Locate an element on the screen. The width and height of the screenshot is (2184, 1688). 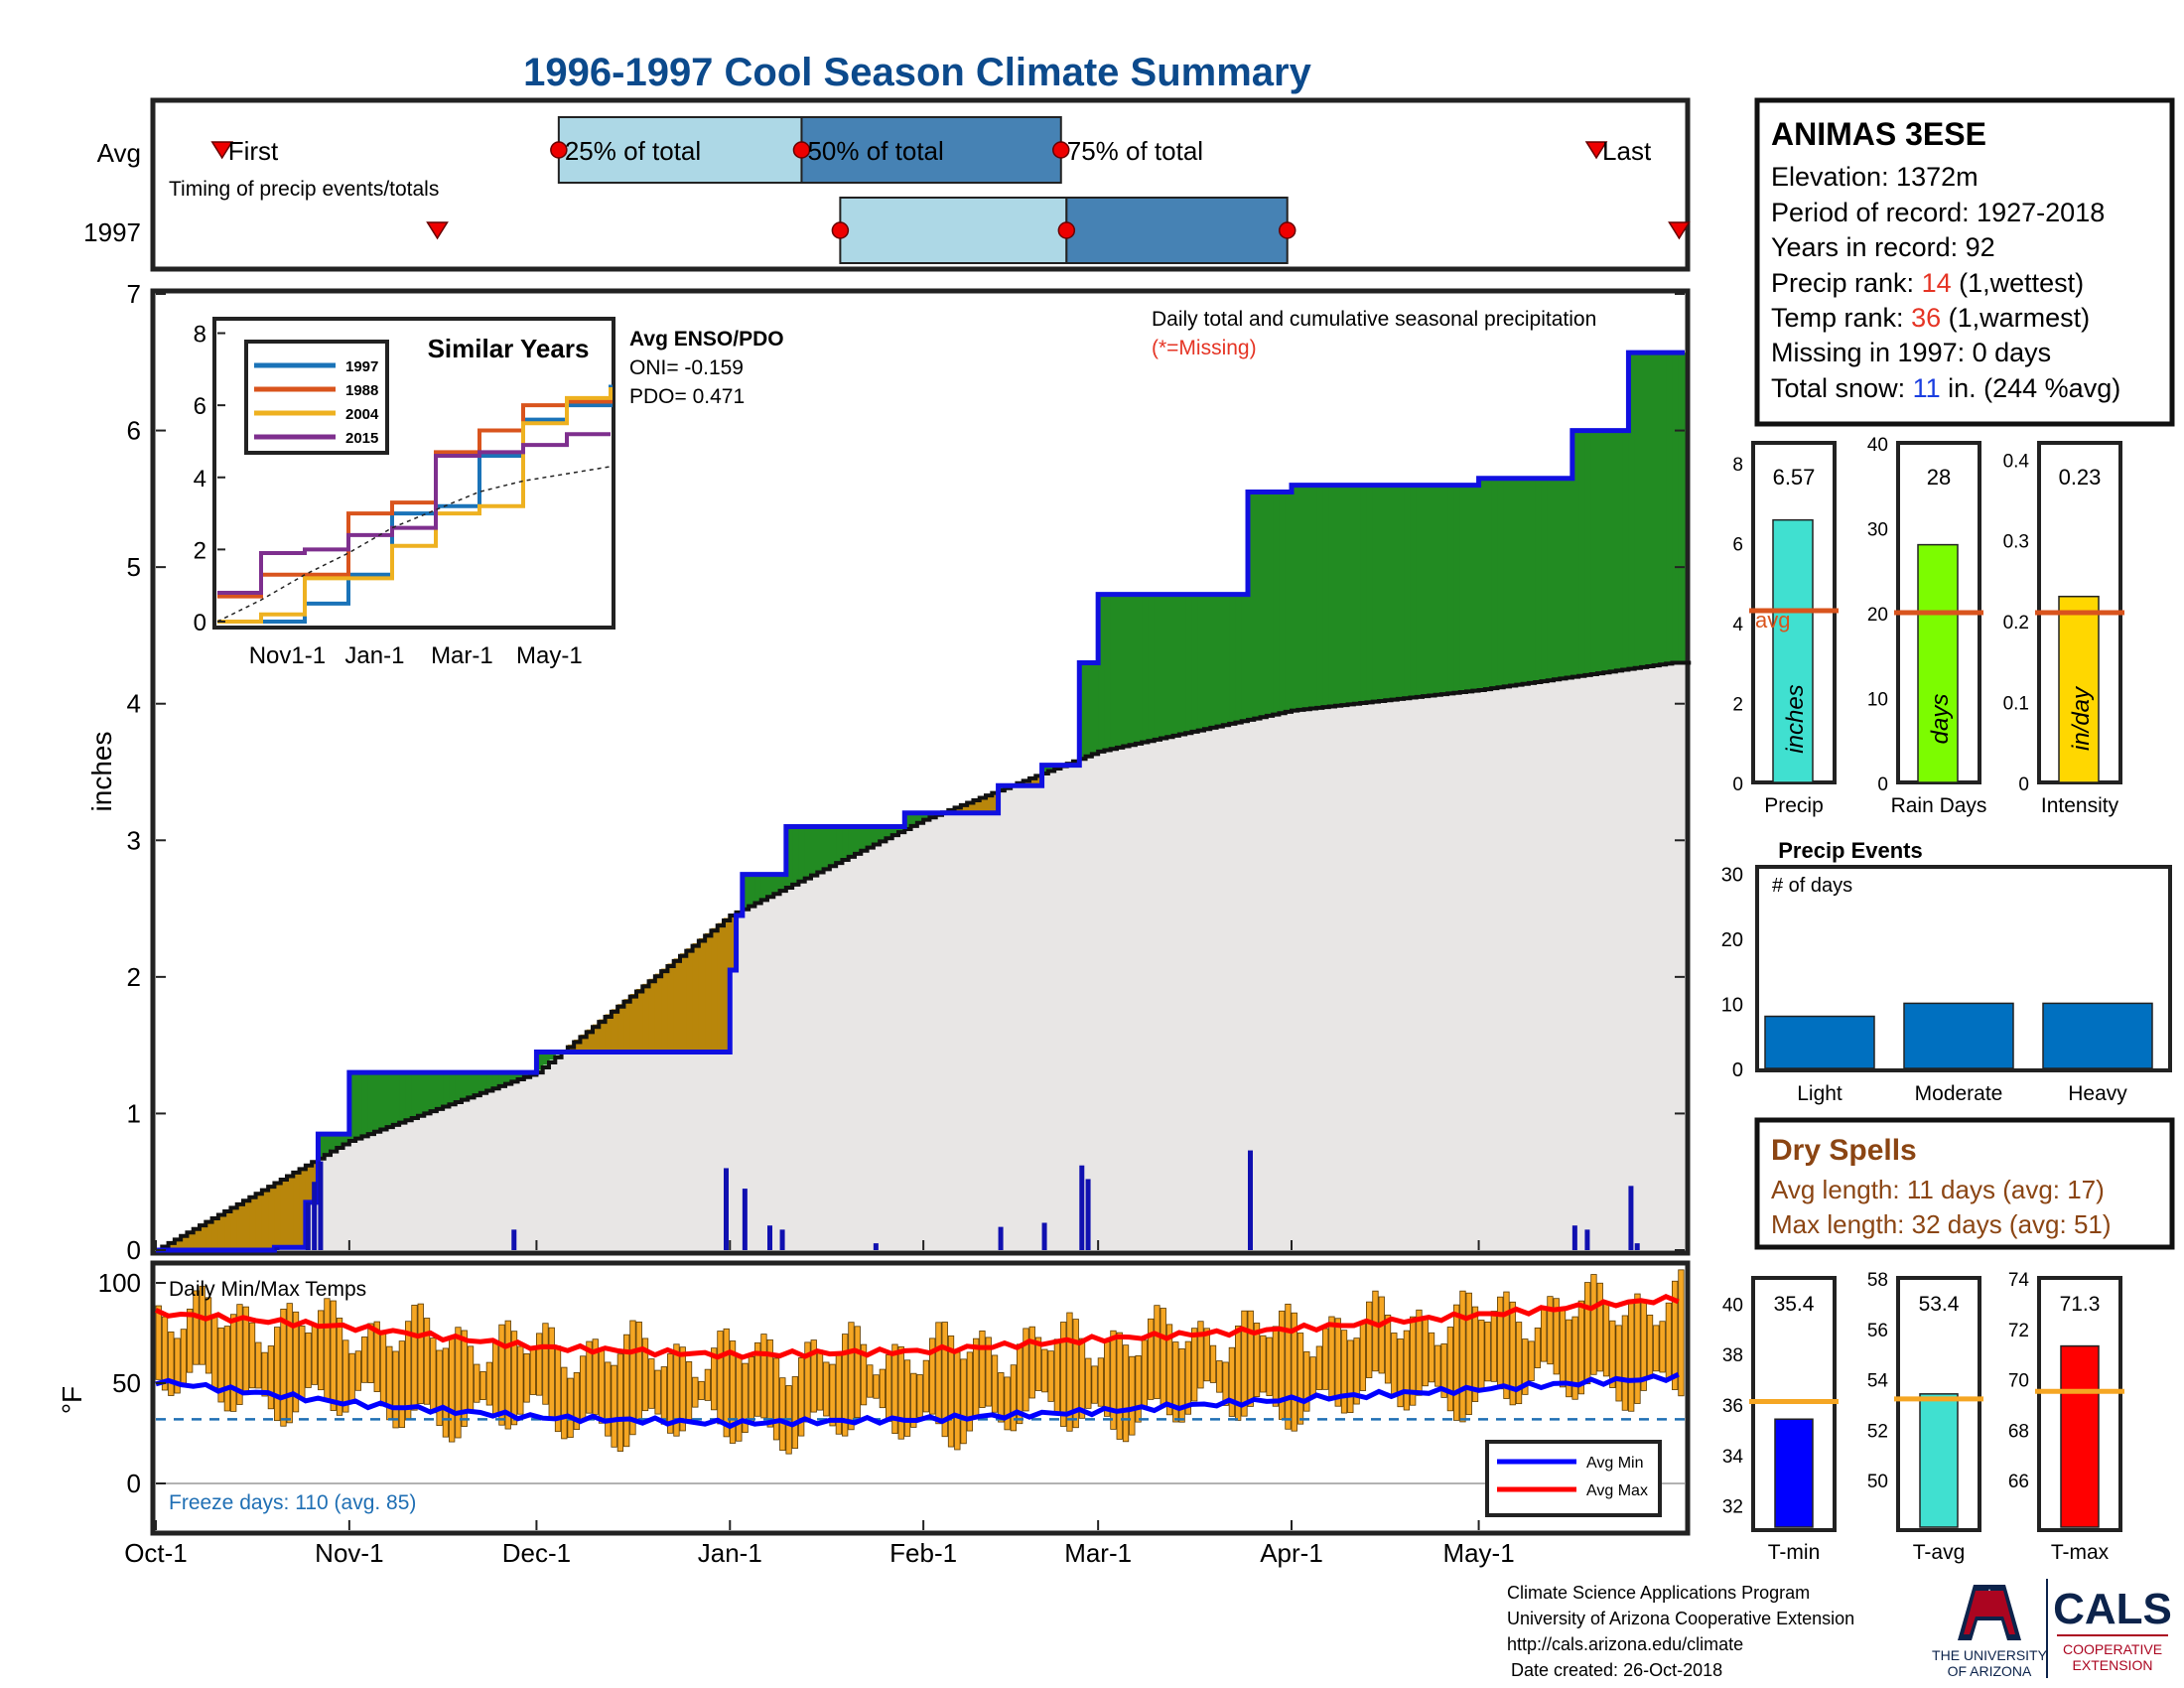
tstat-tick-label: 40 is located at coordinates (1732, 1305).